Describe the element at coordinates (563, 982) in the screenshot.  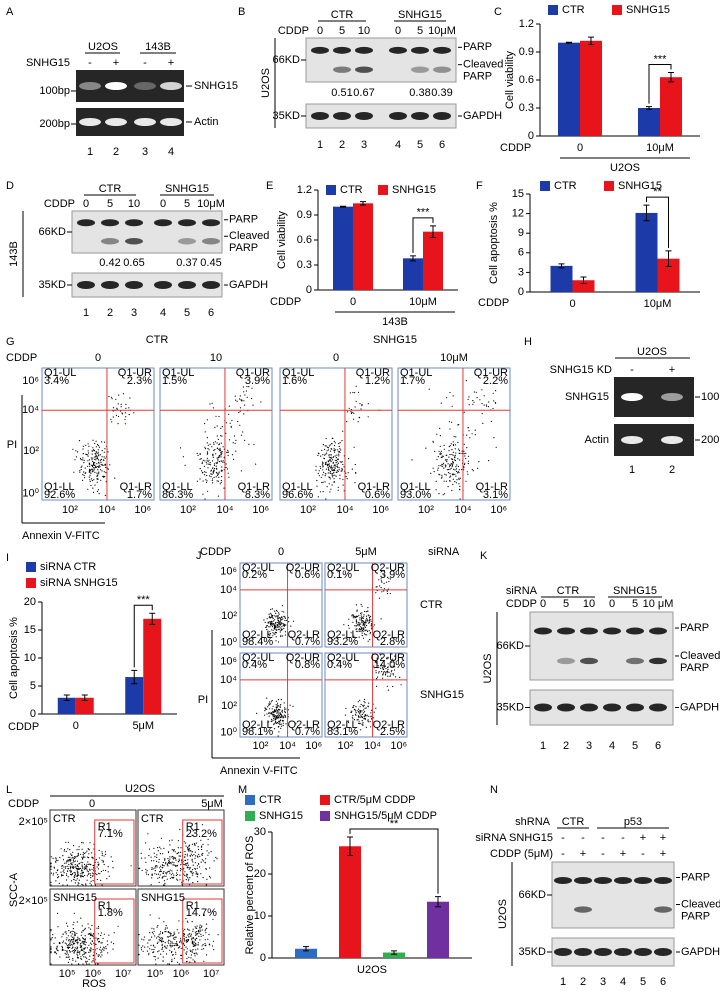
I see `label: 1` at that location.